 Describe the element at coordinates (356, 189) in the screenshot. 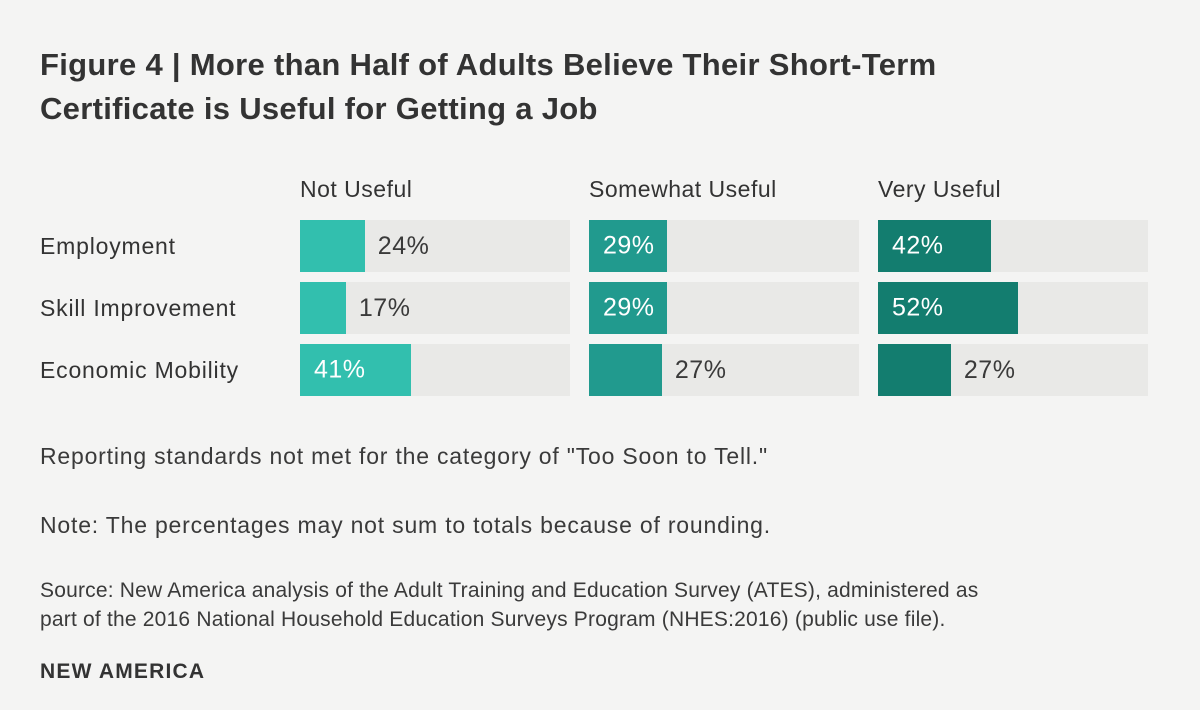

I see `column-header-not-useful: Not Useful` at that location.